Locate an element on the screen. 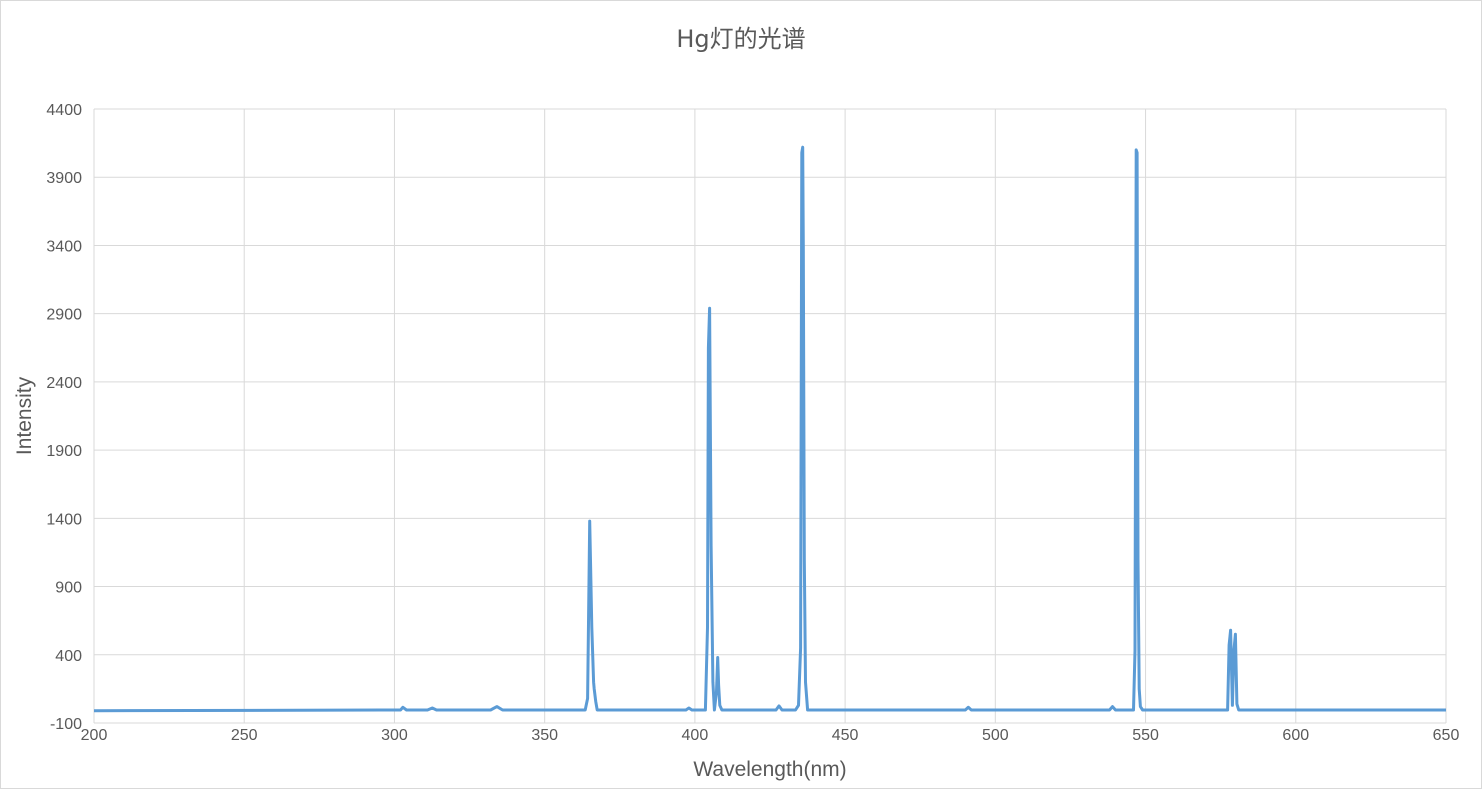  x-tick-label: 300 is located at coordinates (394, 735).